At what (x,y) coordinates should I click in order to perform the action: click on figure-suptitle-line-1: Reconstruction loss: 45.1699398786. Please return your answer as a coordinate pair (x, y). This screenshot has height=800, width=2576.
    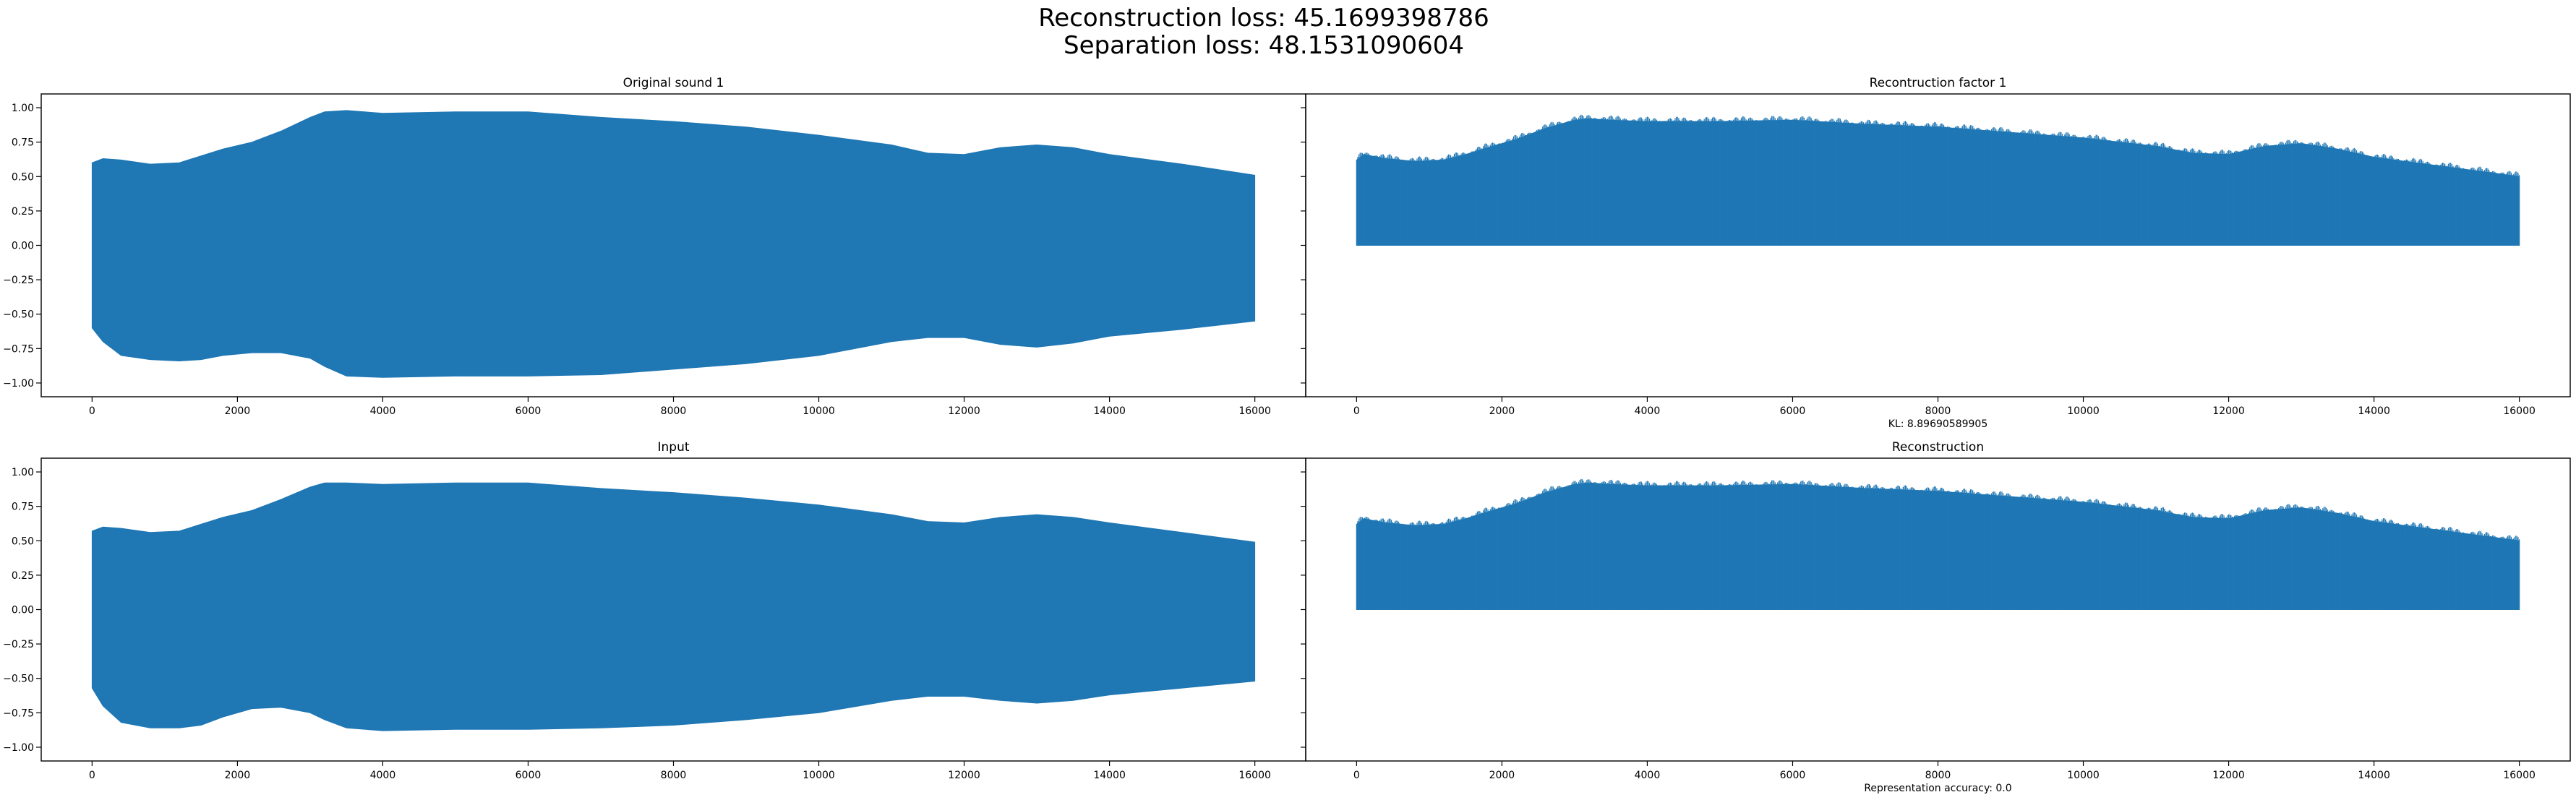
    Looking at the image, I should click on (1264, 18).